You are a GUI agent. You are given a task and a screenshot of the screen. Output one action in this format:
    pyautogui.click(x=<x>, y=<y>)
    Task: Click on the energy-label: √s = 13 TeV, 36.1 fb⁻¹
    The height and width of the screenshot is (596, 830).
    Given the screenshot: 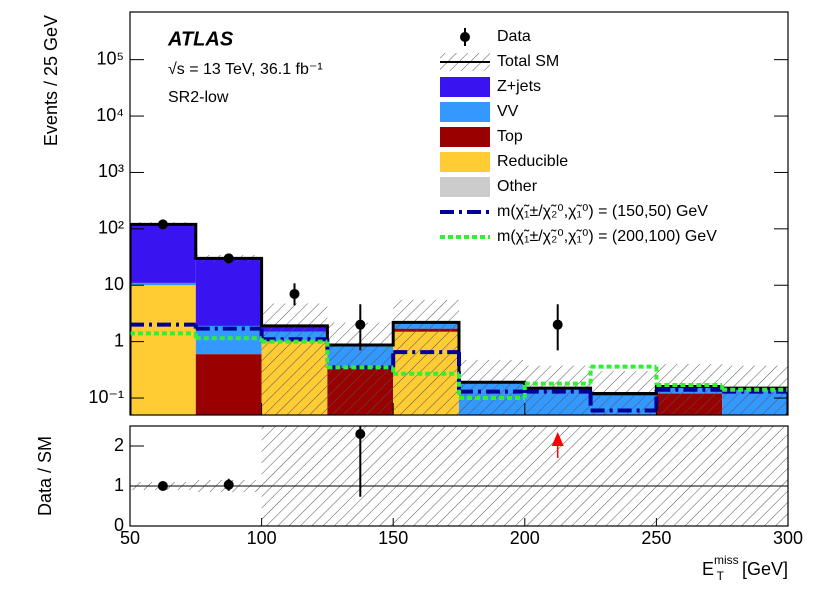 What is the action you would take?
    pyautogui.click(x=245, y=69)
    